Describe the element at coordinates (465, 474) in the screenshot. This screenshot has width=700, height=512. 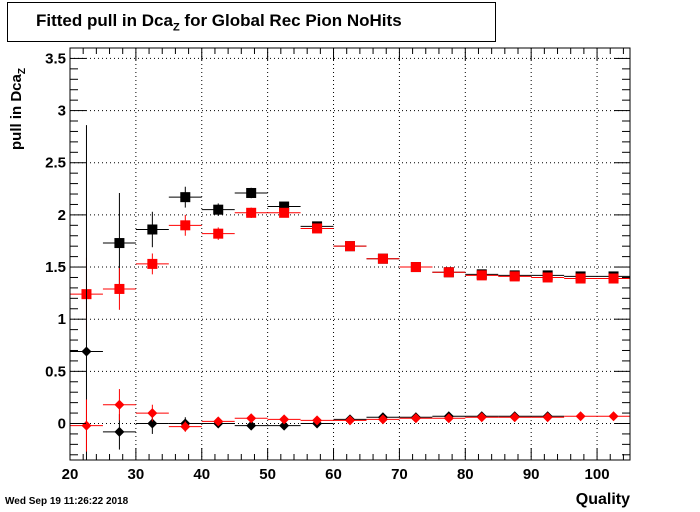
I see `x-tick-label: 80` at that location.